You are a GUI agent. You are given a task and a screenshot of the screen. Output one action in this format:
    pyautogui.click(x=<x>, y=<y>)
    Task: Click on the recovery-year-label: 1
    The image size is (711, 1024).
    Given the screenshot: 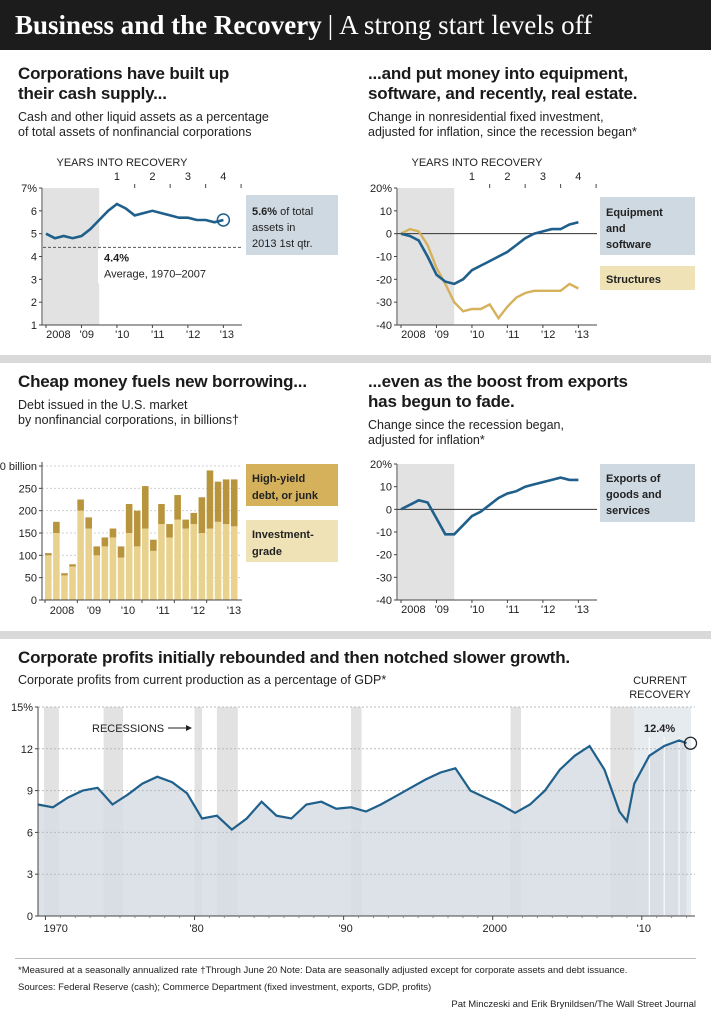 What is the action you would take?
    pyautogui.click(x=472, y=177)
    